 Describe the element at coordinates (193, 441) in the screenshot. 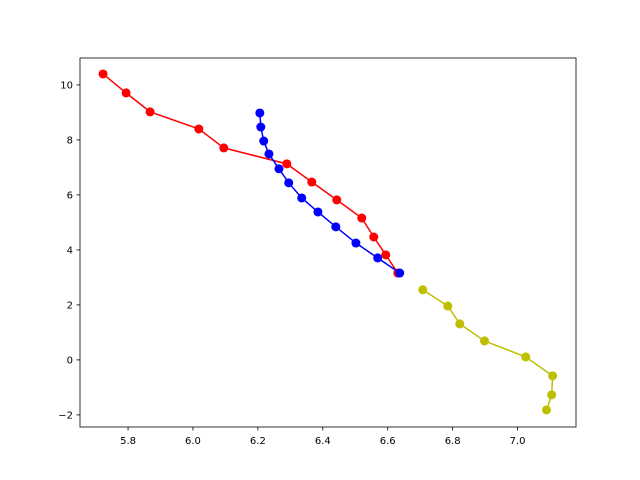

I see `x-tick-label: 6.0` at that location.